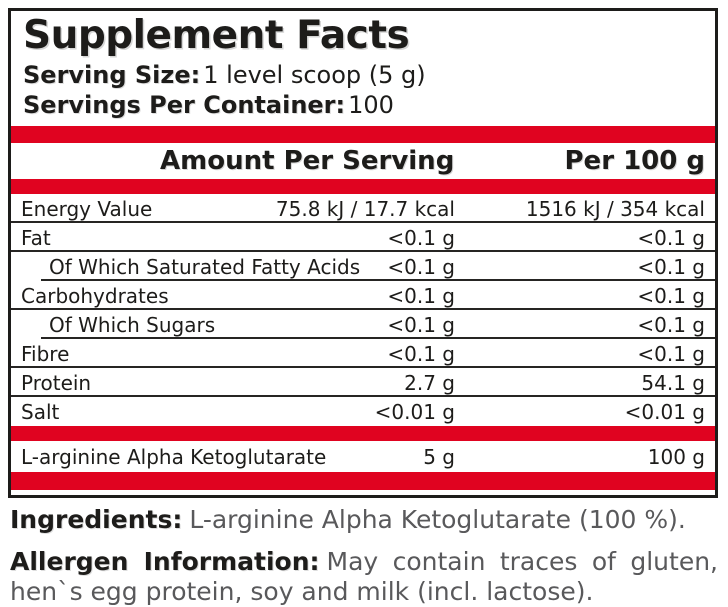  What do you see at coordinates (363, 353) in the screenshot?
I see `row-fibre: Fibre <0.1 g <0.1 g` at bounding box center [363, 353].